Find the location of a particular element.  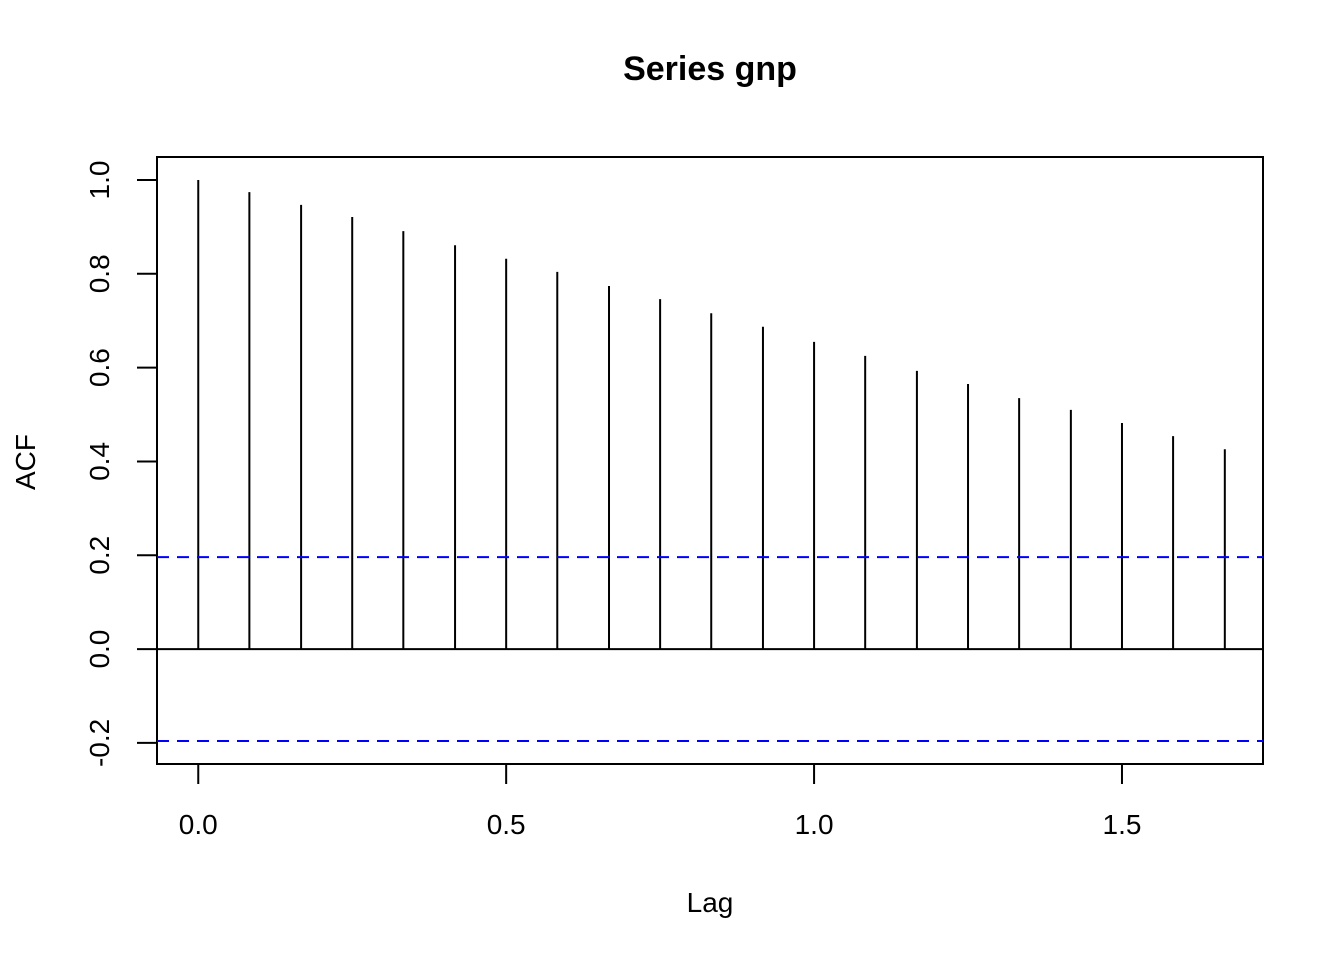

x-tick-label: 0.0 is located at coordinates (198, 824).